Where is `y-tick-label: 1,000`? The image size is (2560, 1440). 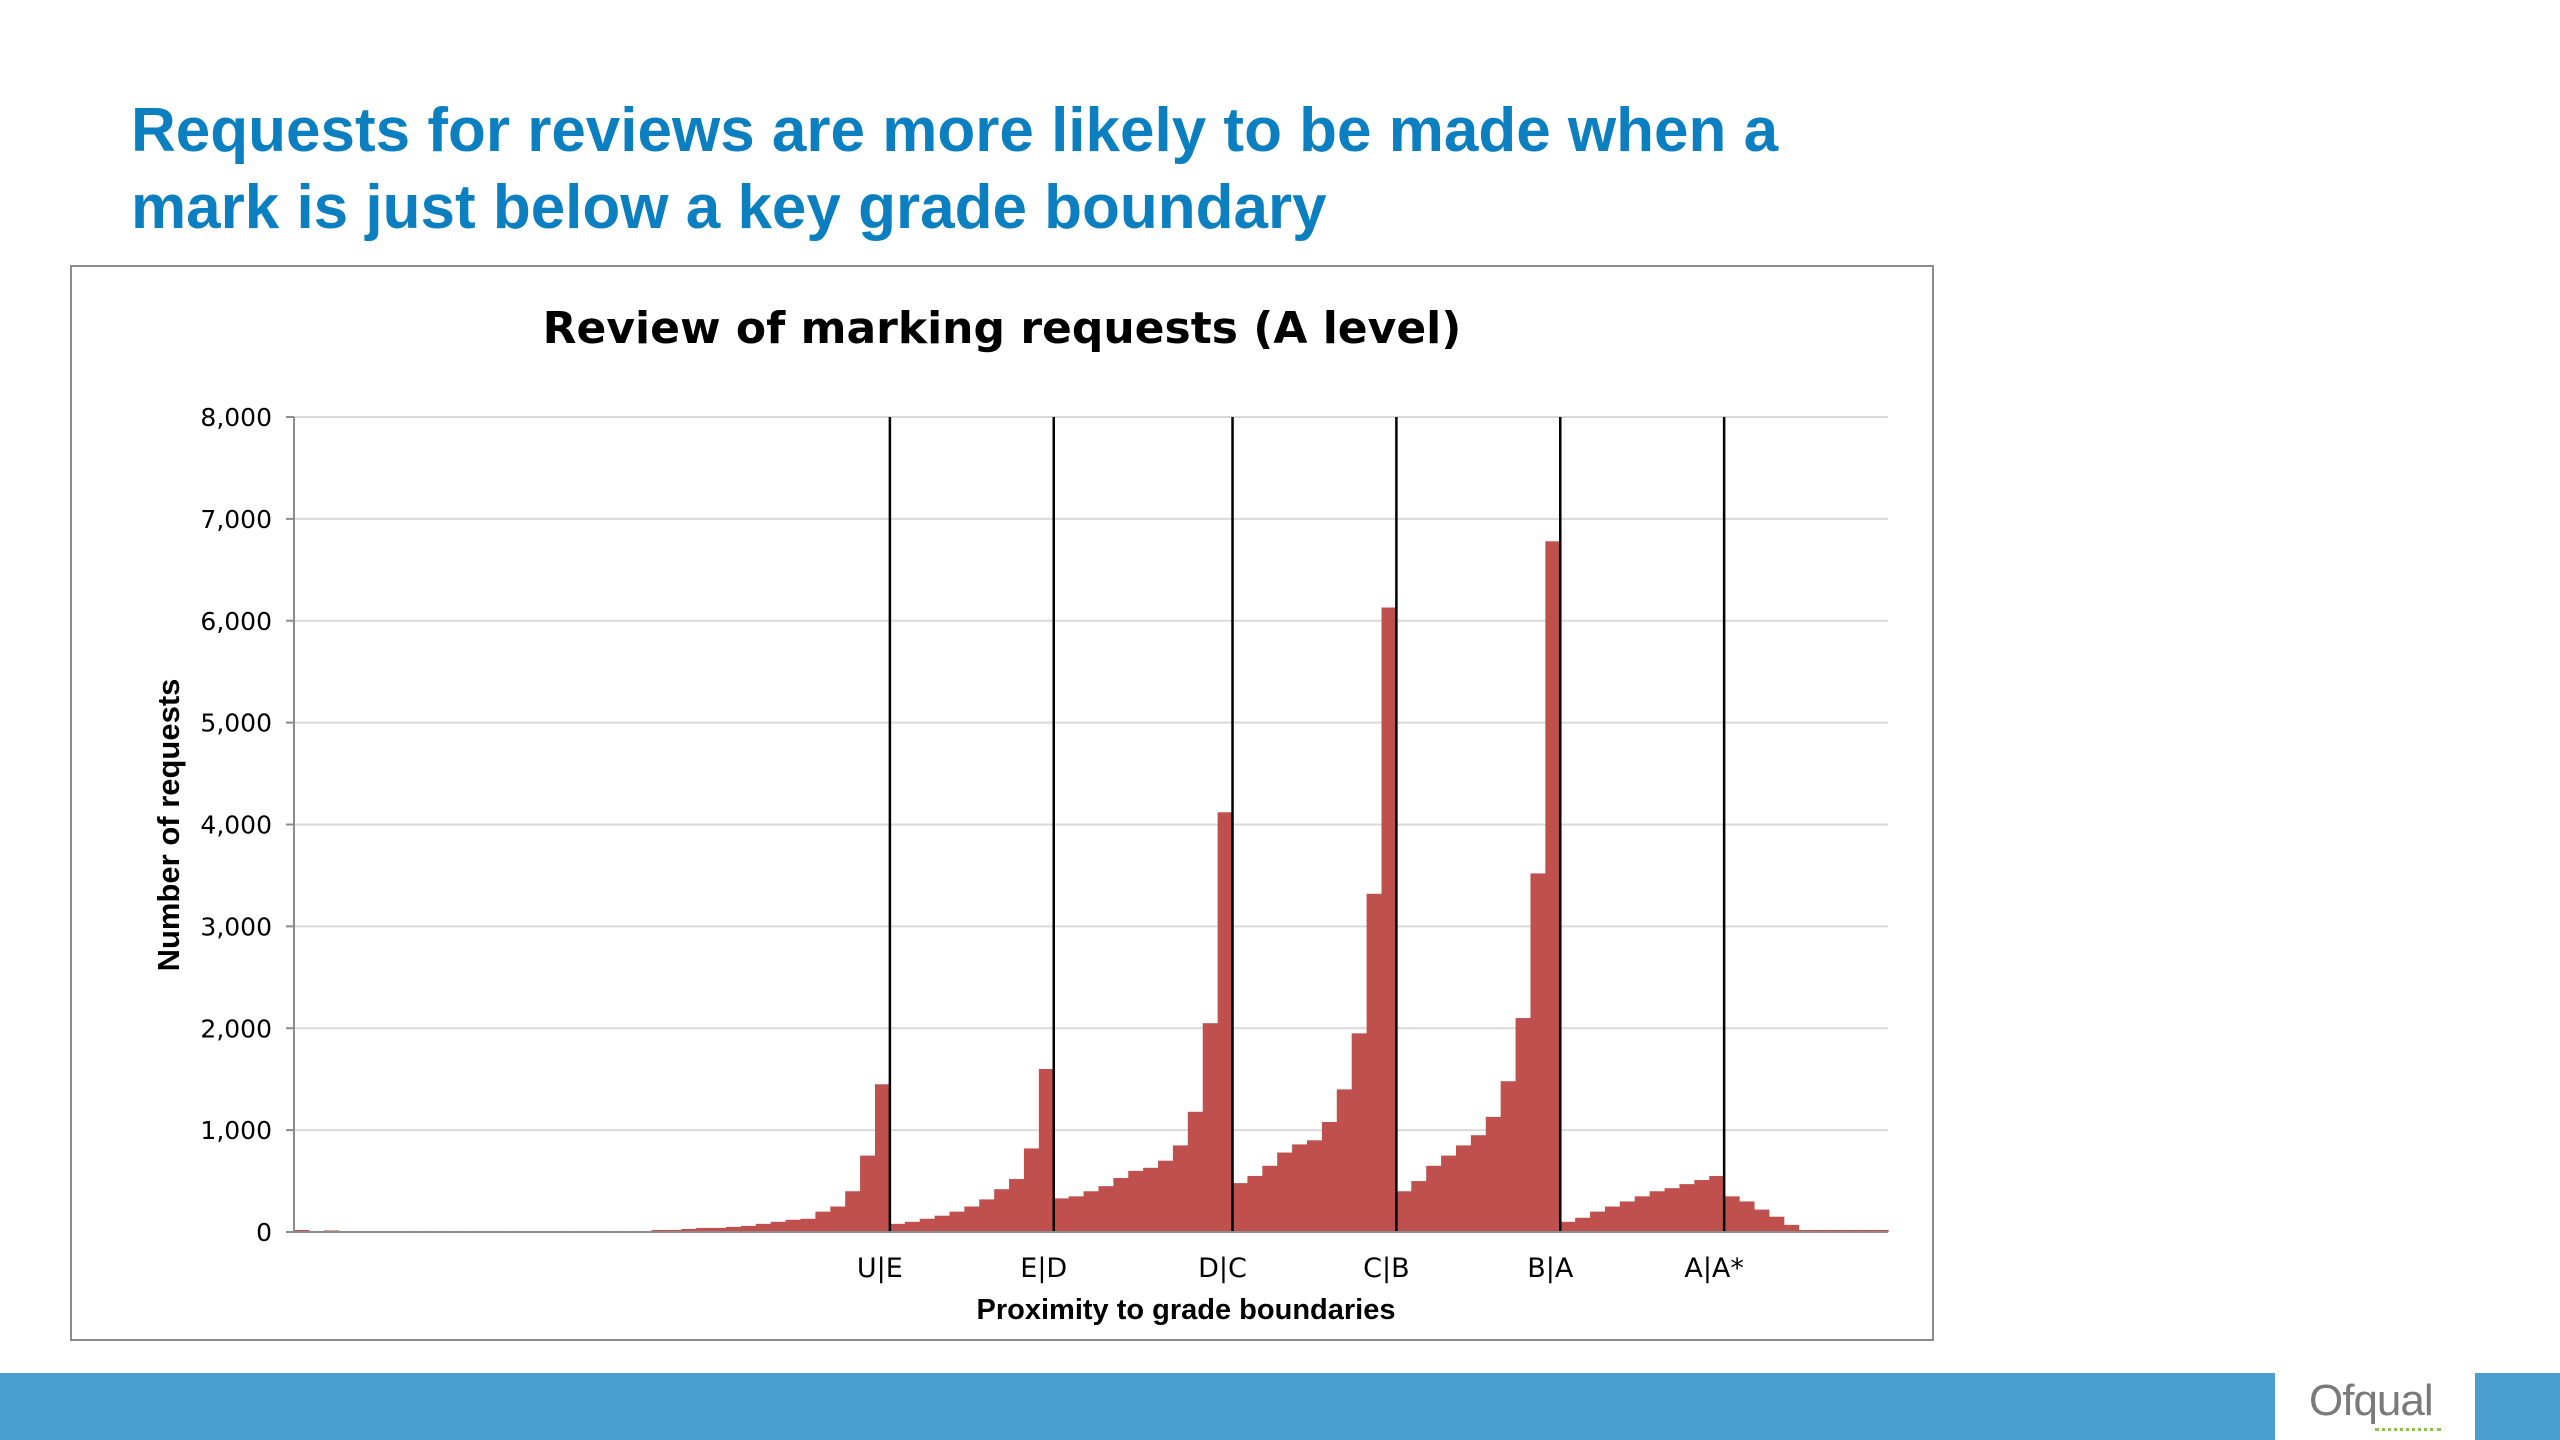 y-tick-label: 1,000 is located at coordinates (236, 1130).